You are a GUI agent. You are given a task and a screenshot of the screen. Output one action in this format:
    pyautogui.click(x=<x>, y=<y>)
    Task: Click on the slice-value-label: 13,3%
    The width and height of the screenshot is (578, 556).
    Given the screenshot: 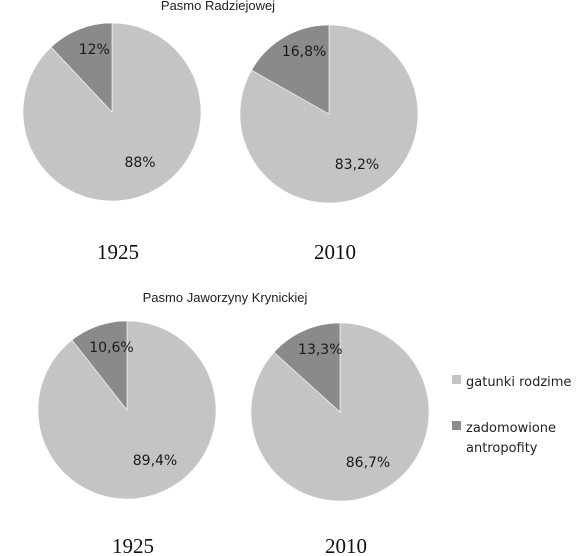 What is the action you would take?
    pyautogui.click(x=320, y=350)
    